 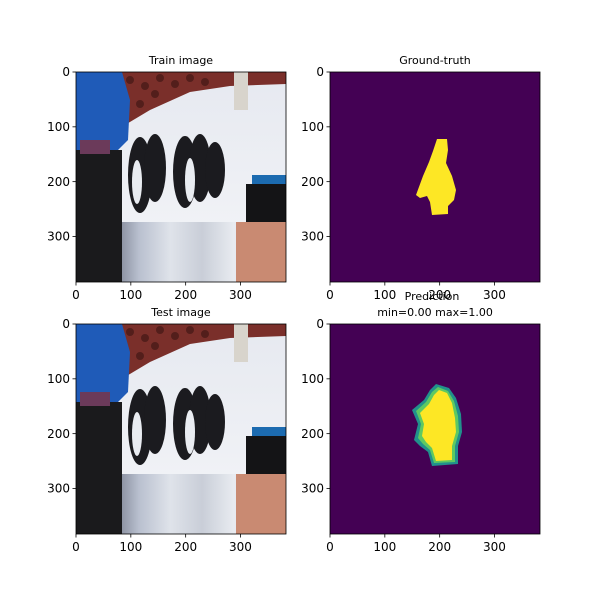 What do you see at coordinates (435, 60) in the screenshot?
I see `panel-title: Ground-truth` at bounding box center [435, 60].